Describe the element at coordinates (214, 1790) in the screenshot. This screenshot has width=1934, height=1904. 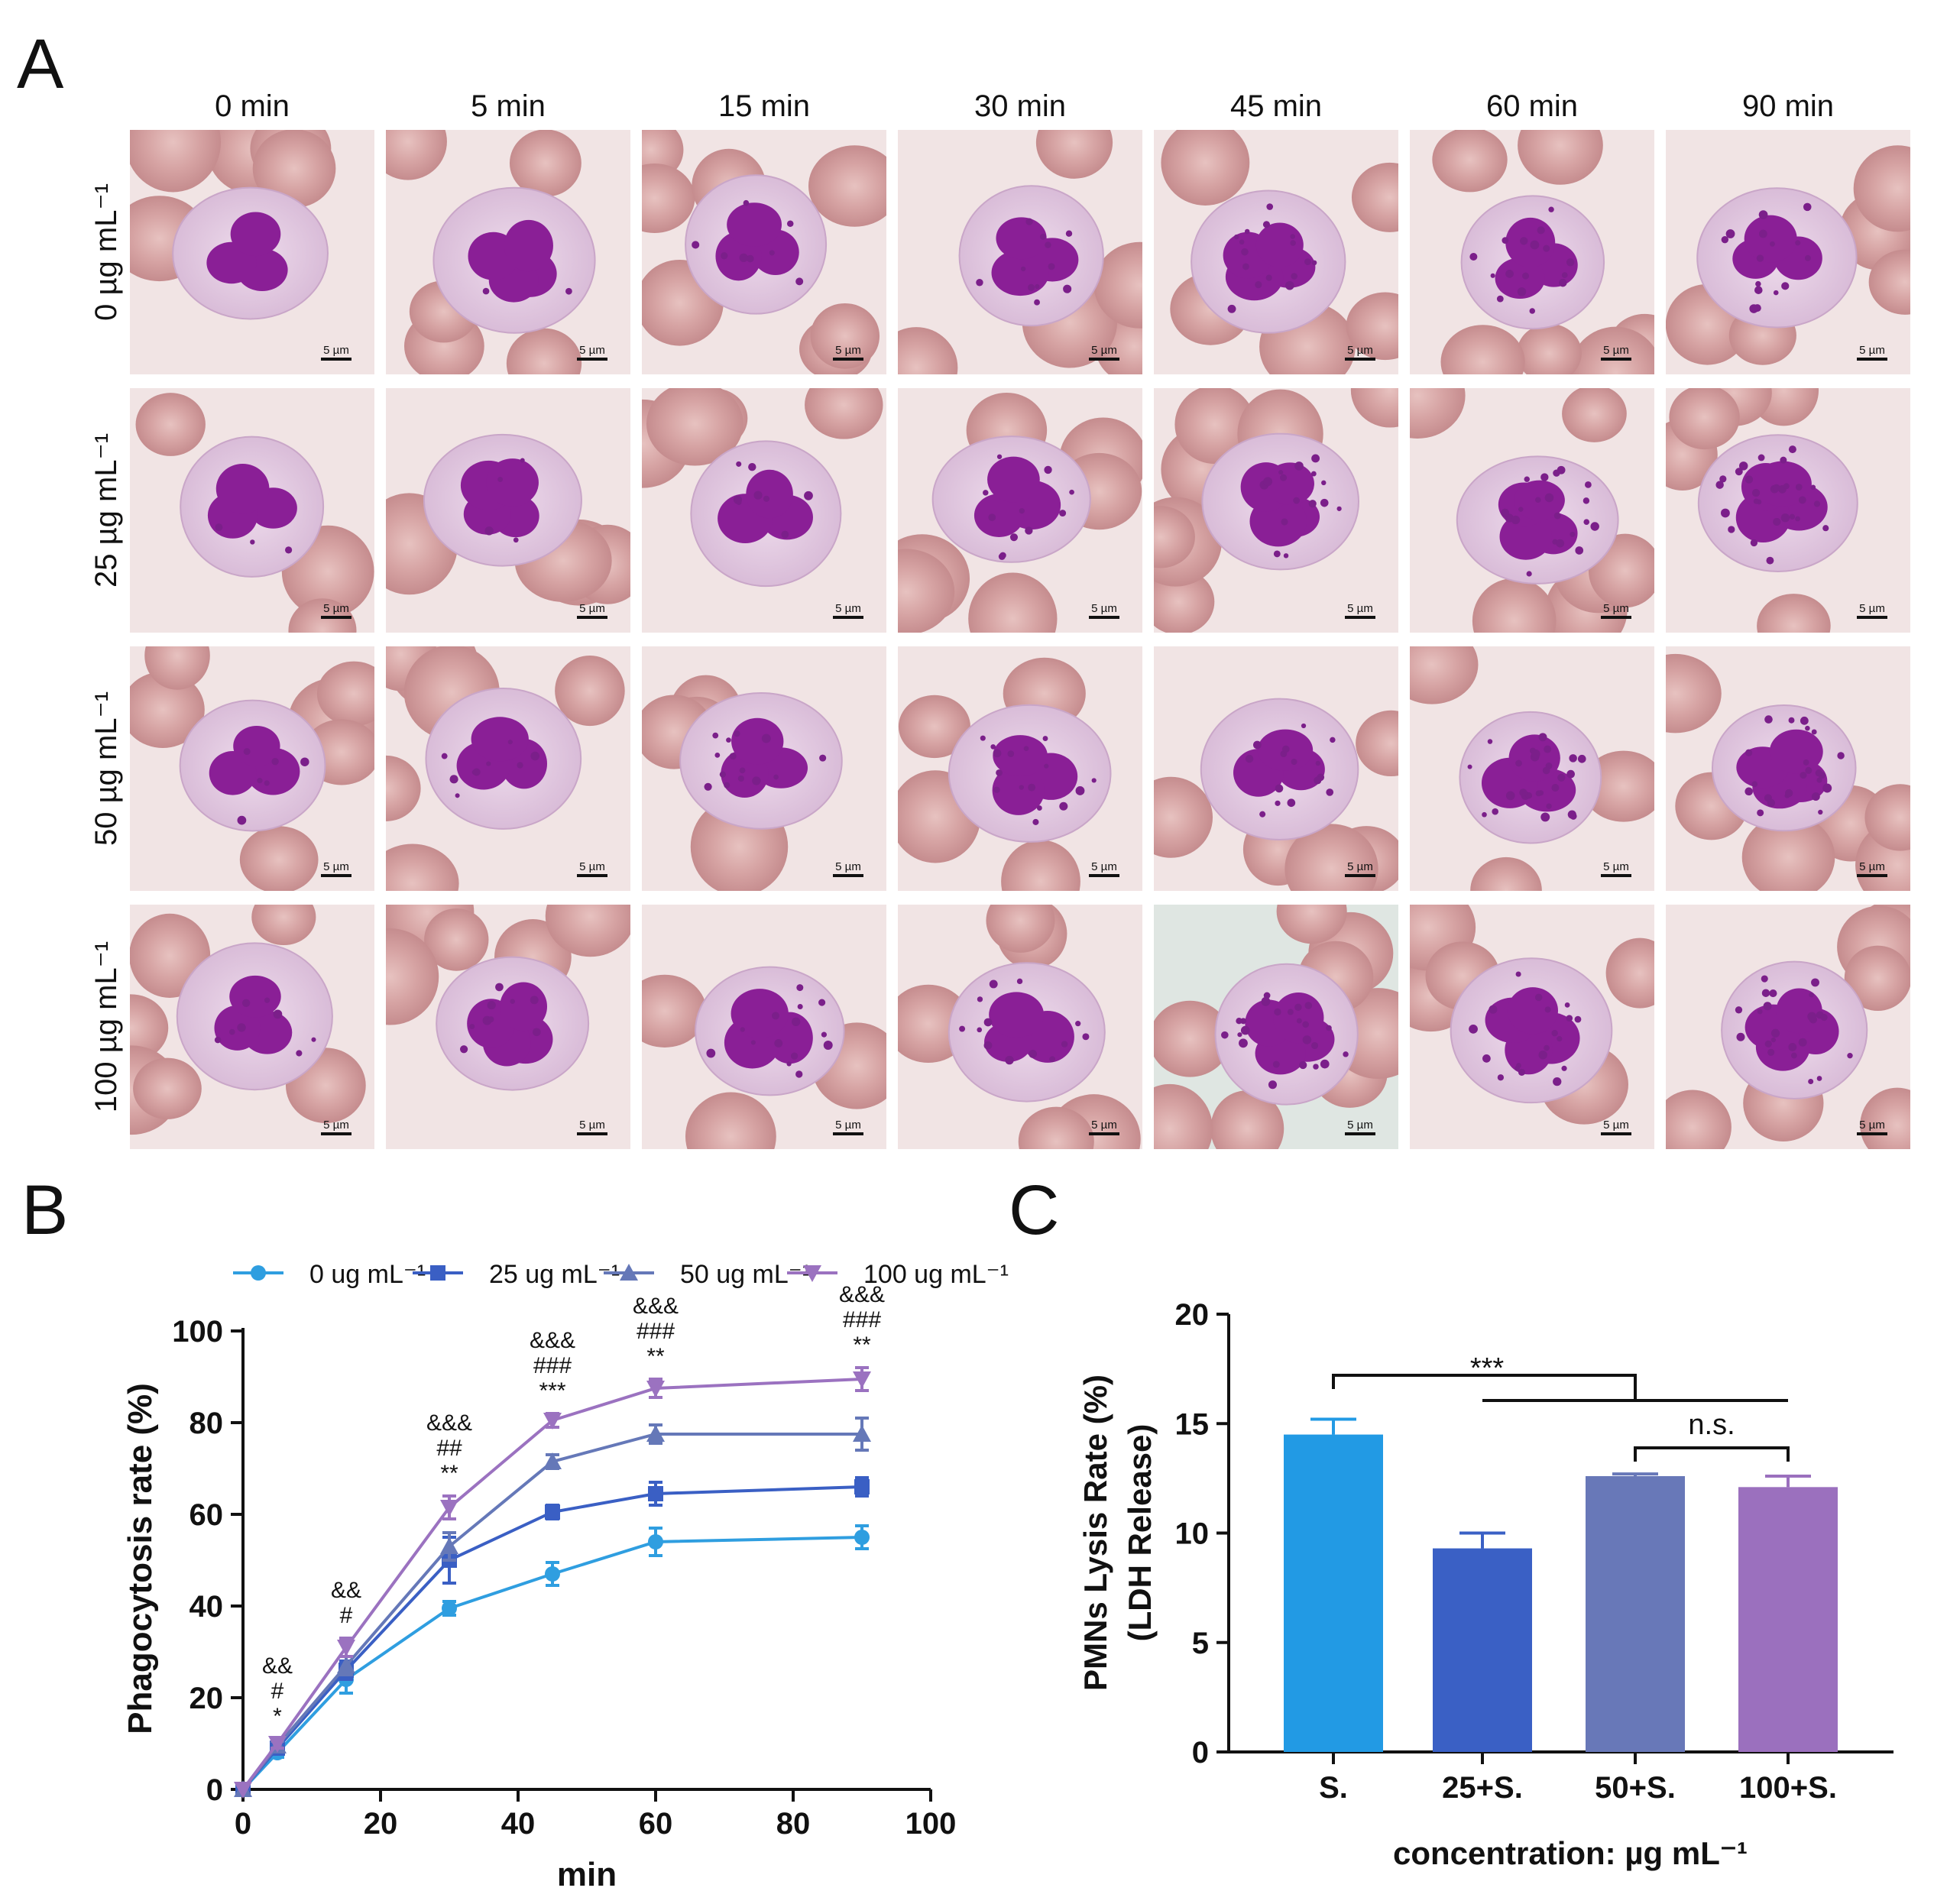
I see `y-tick-label: 0` at that location.